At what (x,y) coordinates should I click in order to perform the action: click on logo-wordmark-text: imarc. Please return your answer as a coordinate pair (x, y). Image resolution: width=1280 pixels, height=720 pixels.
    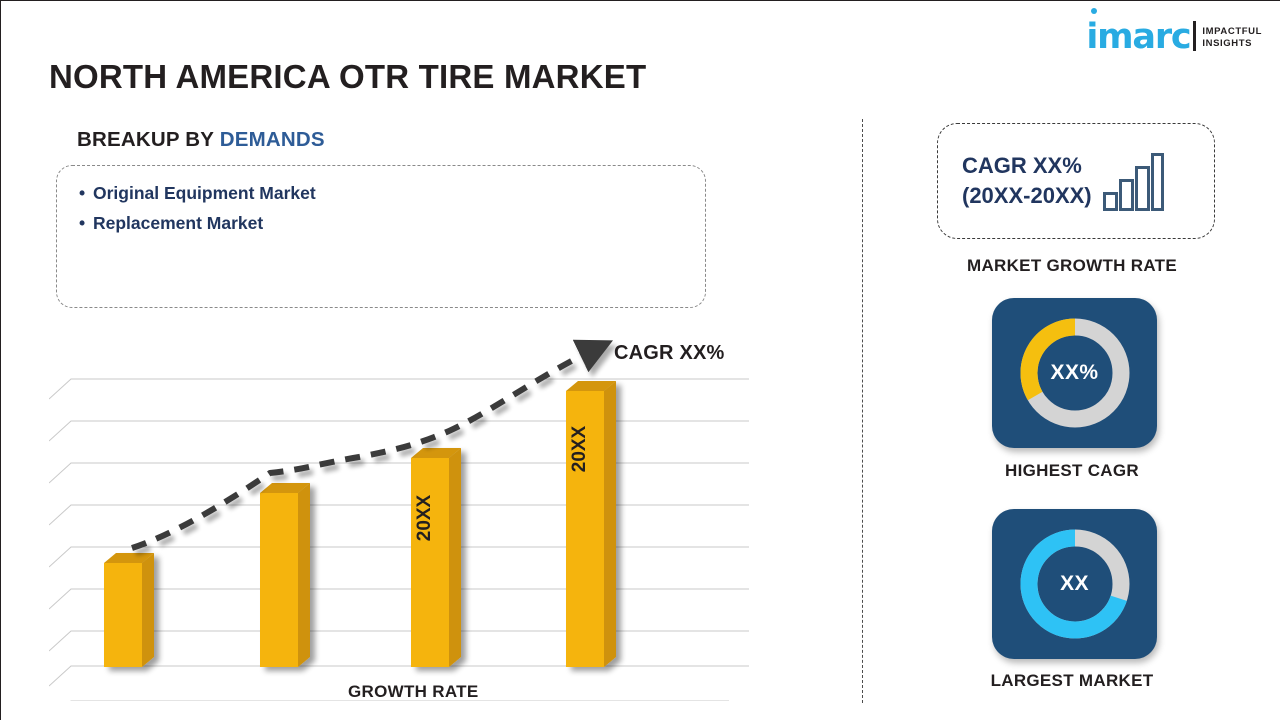
    Looking at the image, I should click on (1138, 37).